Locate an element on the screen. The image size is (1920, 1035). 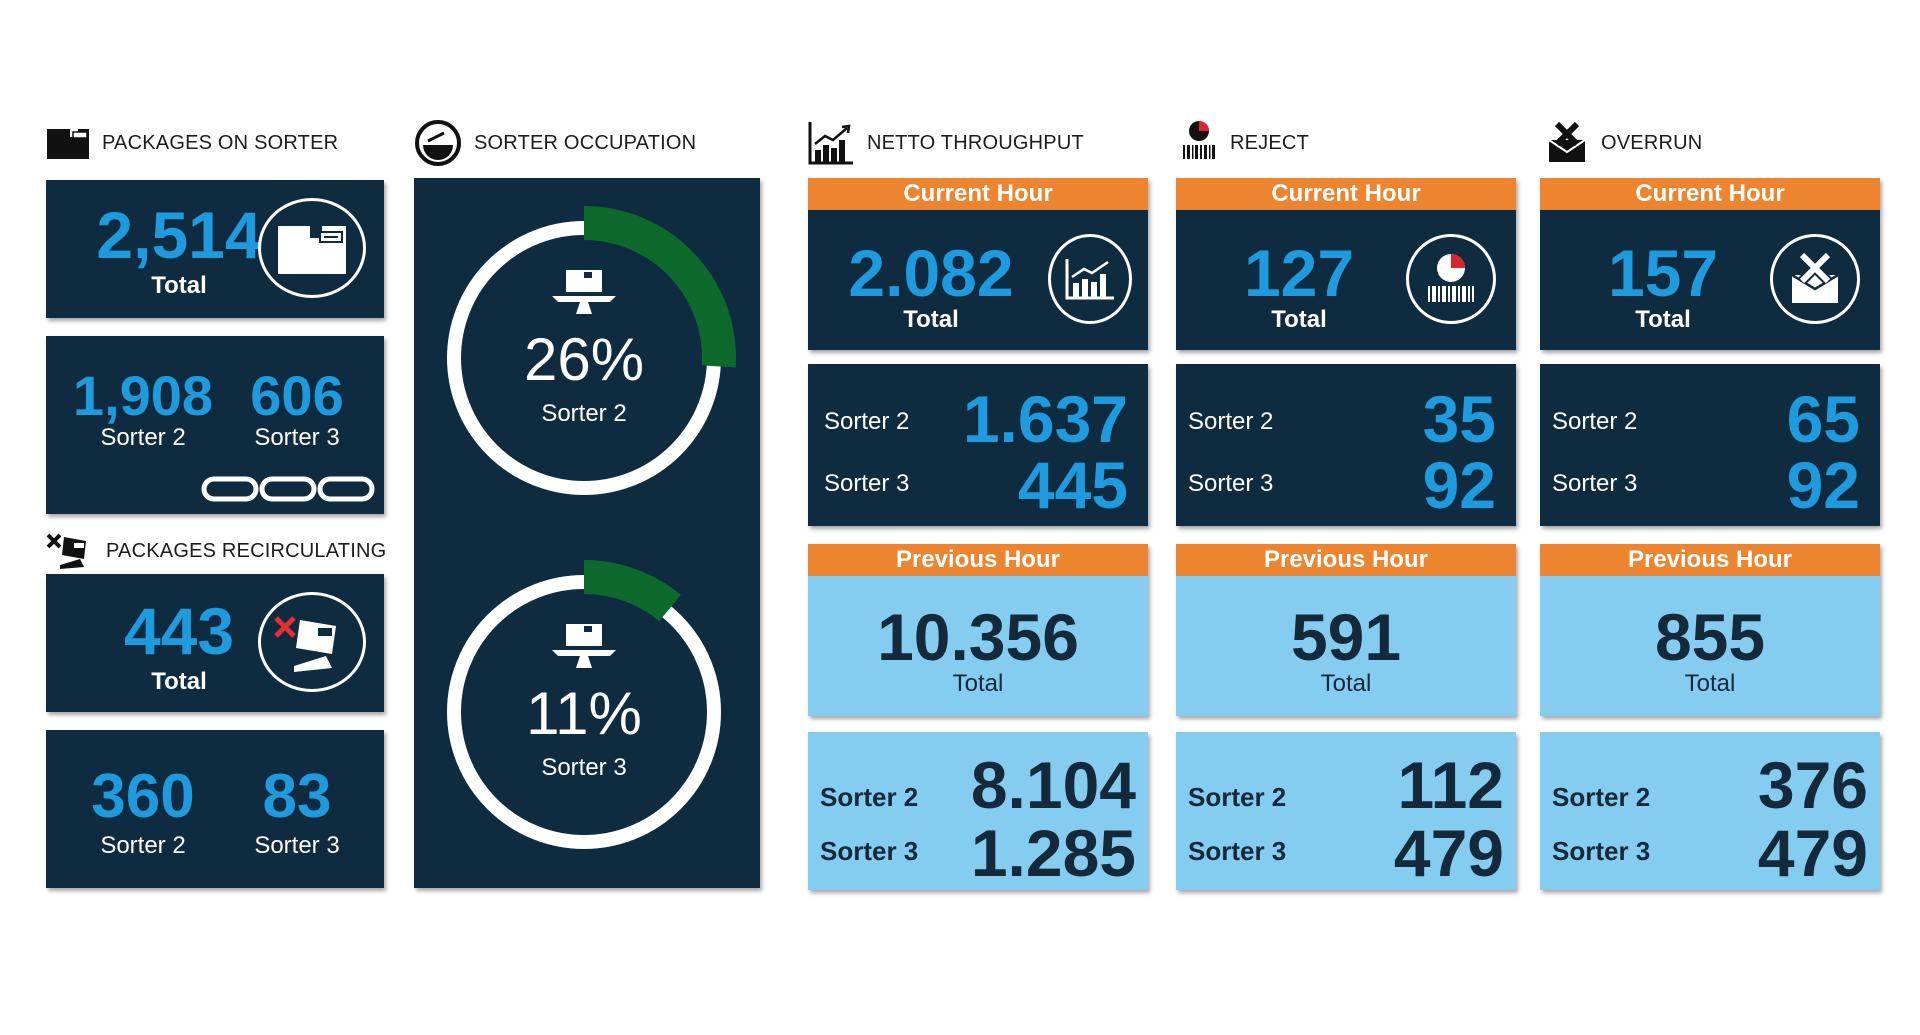
netto-previous-panel: Previous Hour 10.356 Total is located at coordinates (978, 630).